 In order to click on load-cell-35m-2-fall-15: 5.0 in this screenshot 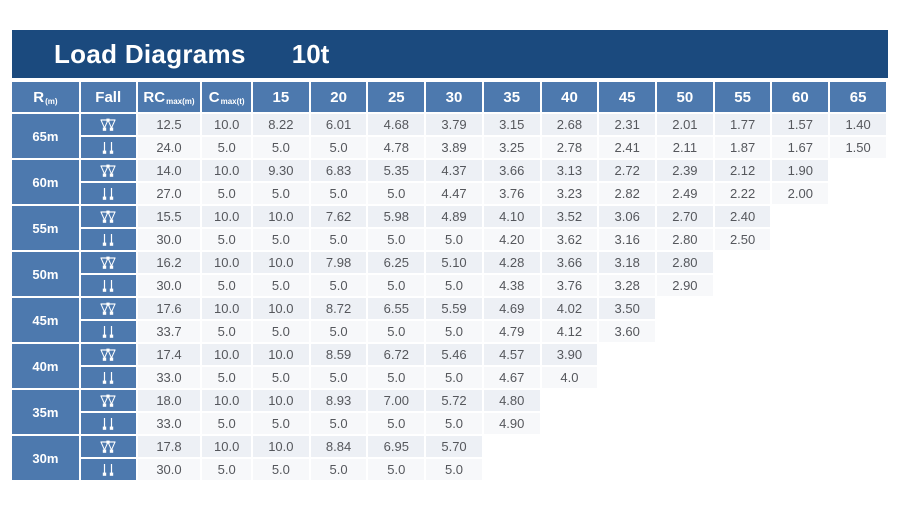, I will do `click(281, 423)`.